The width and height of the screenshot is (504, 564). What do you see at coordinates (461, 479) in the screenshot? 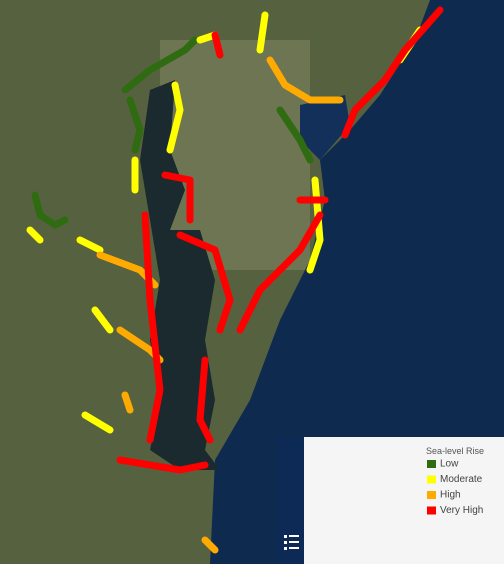
I see `legend-label: Moderate` at bounding box center [461, 479].